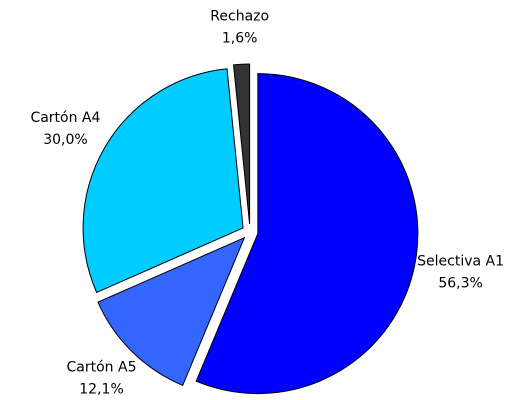 The height and width of the screenshot is (400, 523). What do you see at coordinates (460, 261) in the screenshot?
I see `slice-label: Selectiva A1` at bounding box center [460, 261].